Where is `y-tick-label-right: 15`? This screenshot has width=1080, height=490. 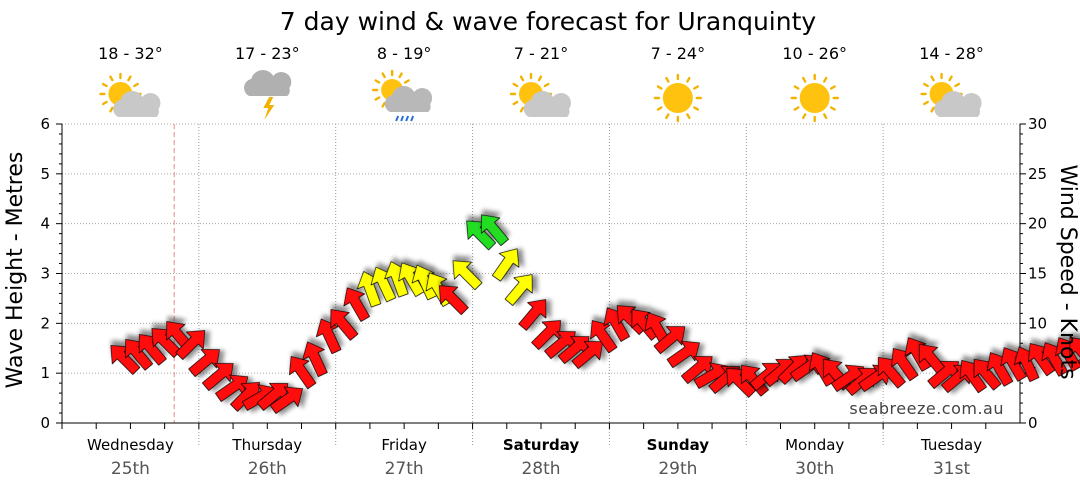 y-tick-label-right: 15 is located at coordinates (1037, 274).